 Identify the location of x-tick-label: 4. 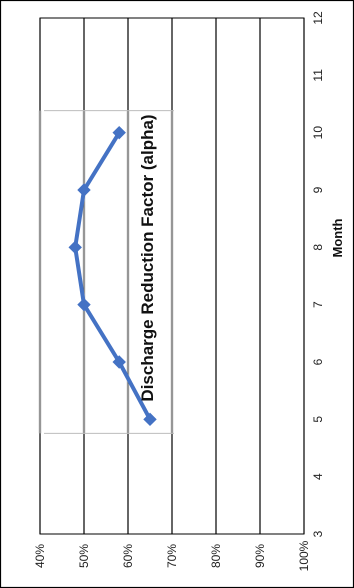
(318, 476).